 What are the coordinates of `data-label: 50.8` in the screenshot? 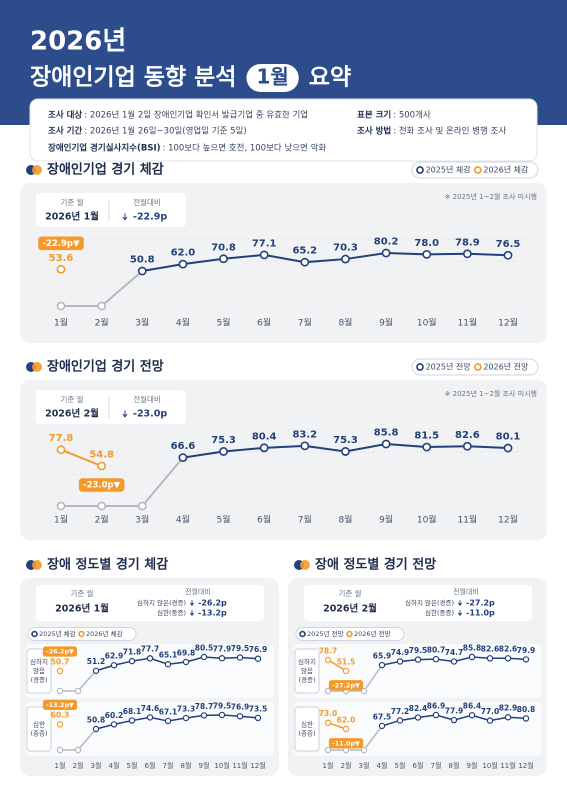 It's located at (142, 260).